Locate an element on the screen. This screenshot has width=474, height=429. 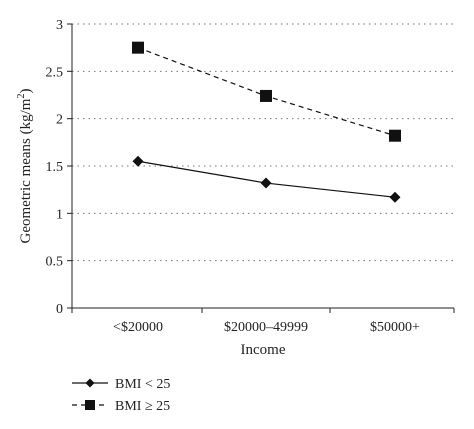
legend: BMI < 25 BMI ≥ 25 is located at coordinates (121, 395).